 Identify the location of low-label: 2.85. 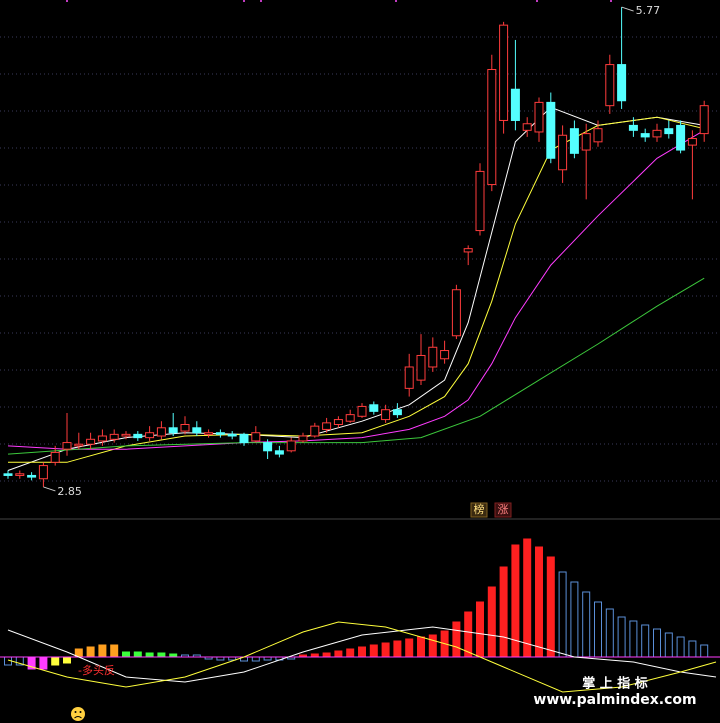
(69, 491).